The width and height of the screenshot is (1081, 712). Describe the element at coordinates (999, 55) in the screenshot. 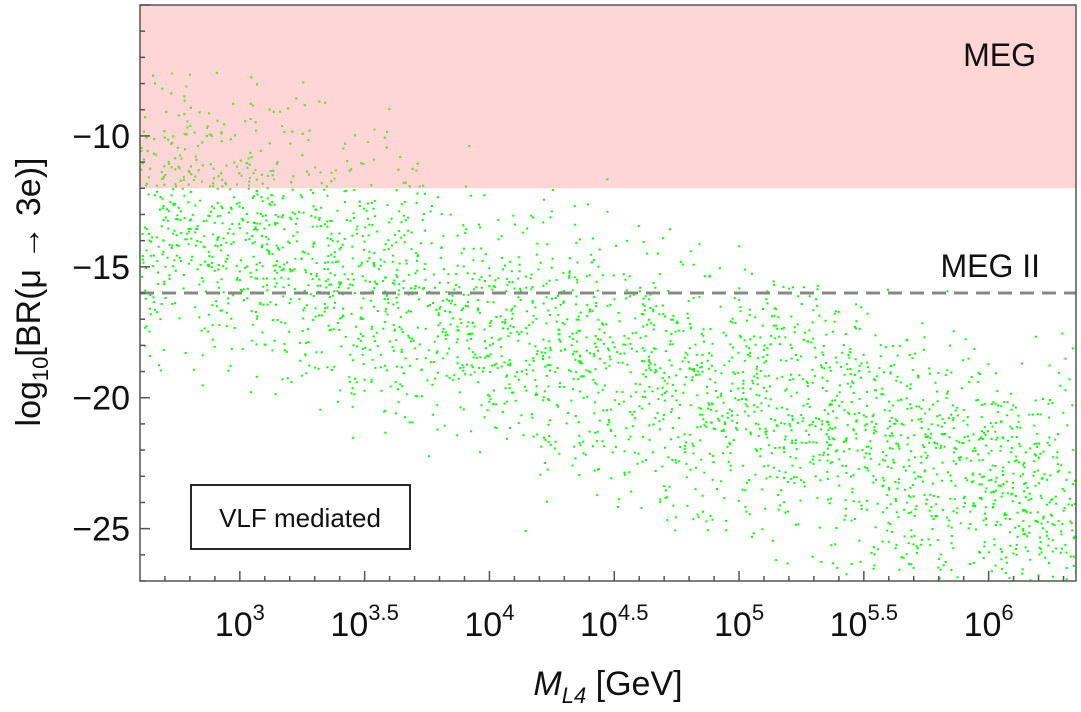

I see `meg-label: MEG` at that location.